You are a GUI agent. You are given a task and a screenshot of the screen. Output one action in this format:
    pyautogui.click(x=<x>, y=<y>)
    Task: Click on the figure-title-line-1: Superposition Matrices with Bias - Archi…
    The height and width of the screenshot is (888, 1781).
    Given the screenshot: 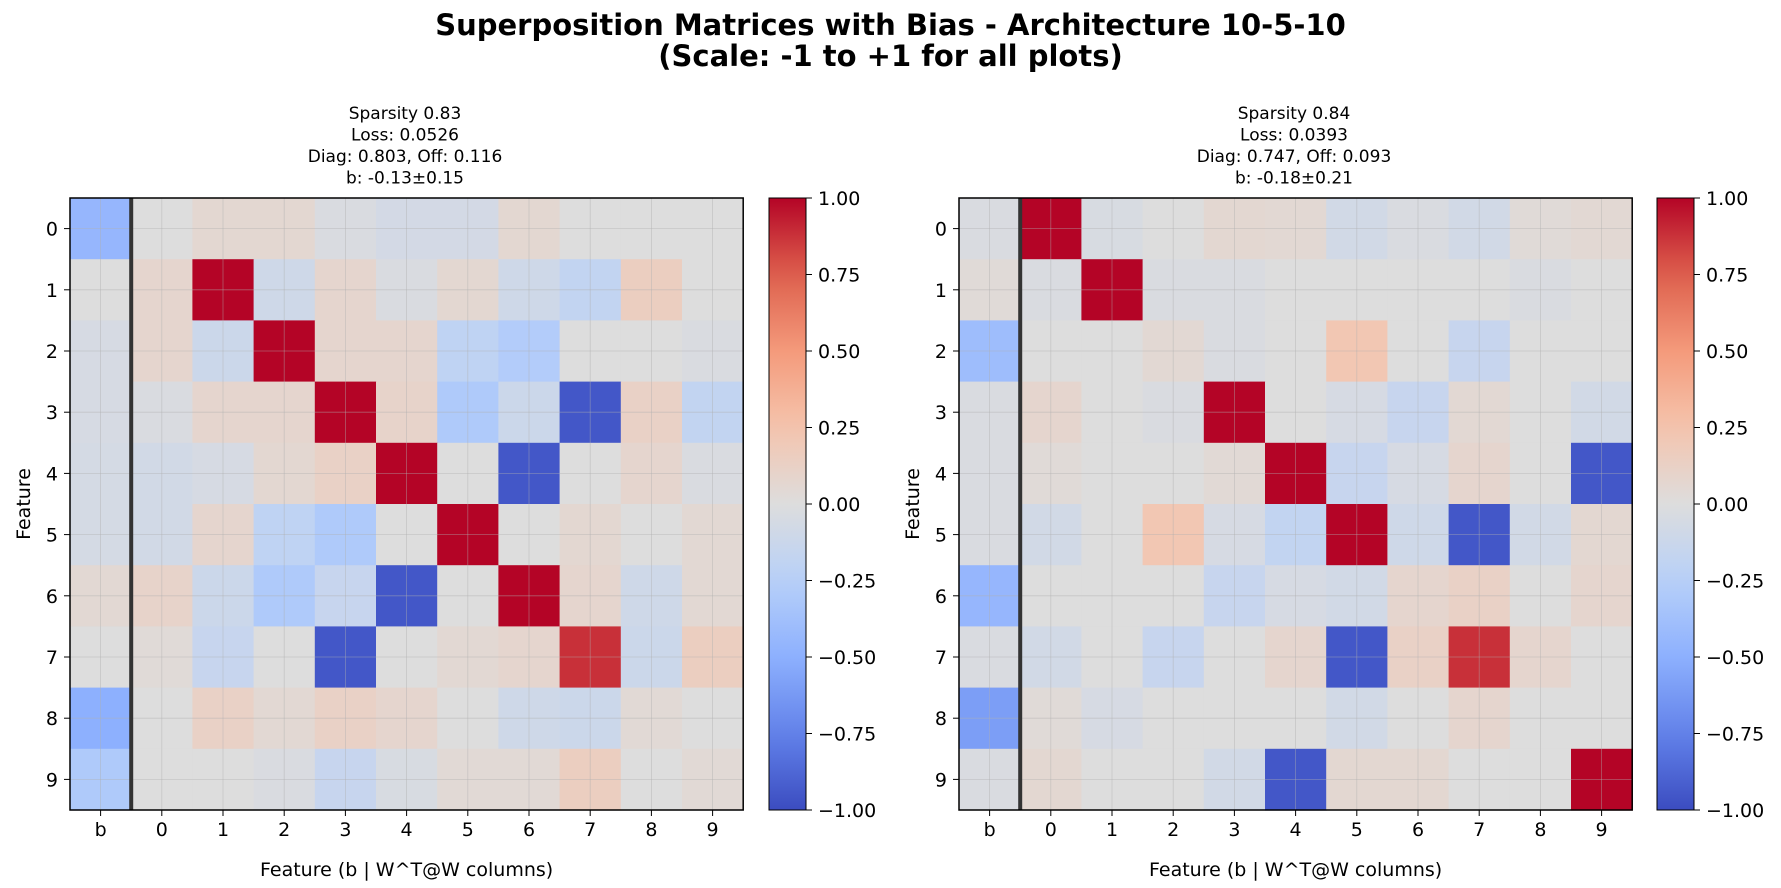 What is the action you would take?
    pyautogui.click(x=890, y=25)
    